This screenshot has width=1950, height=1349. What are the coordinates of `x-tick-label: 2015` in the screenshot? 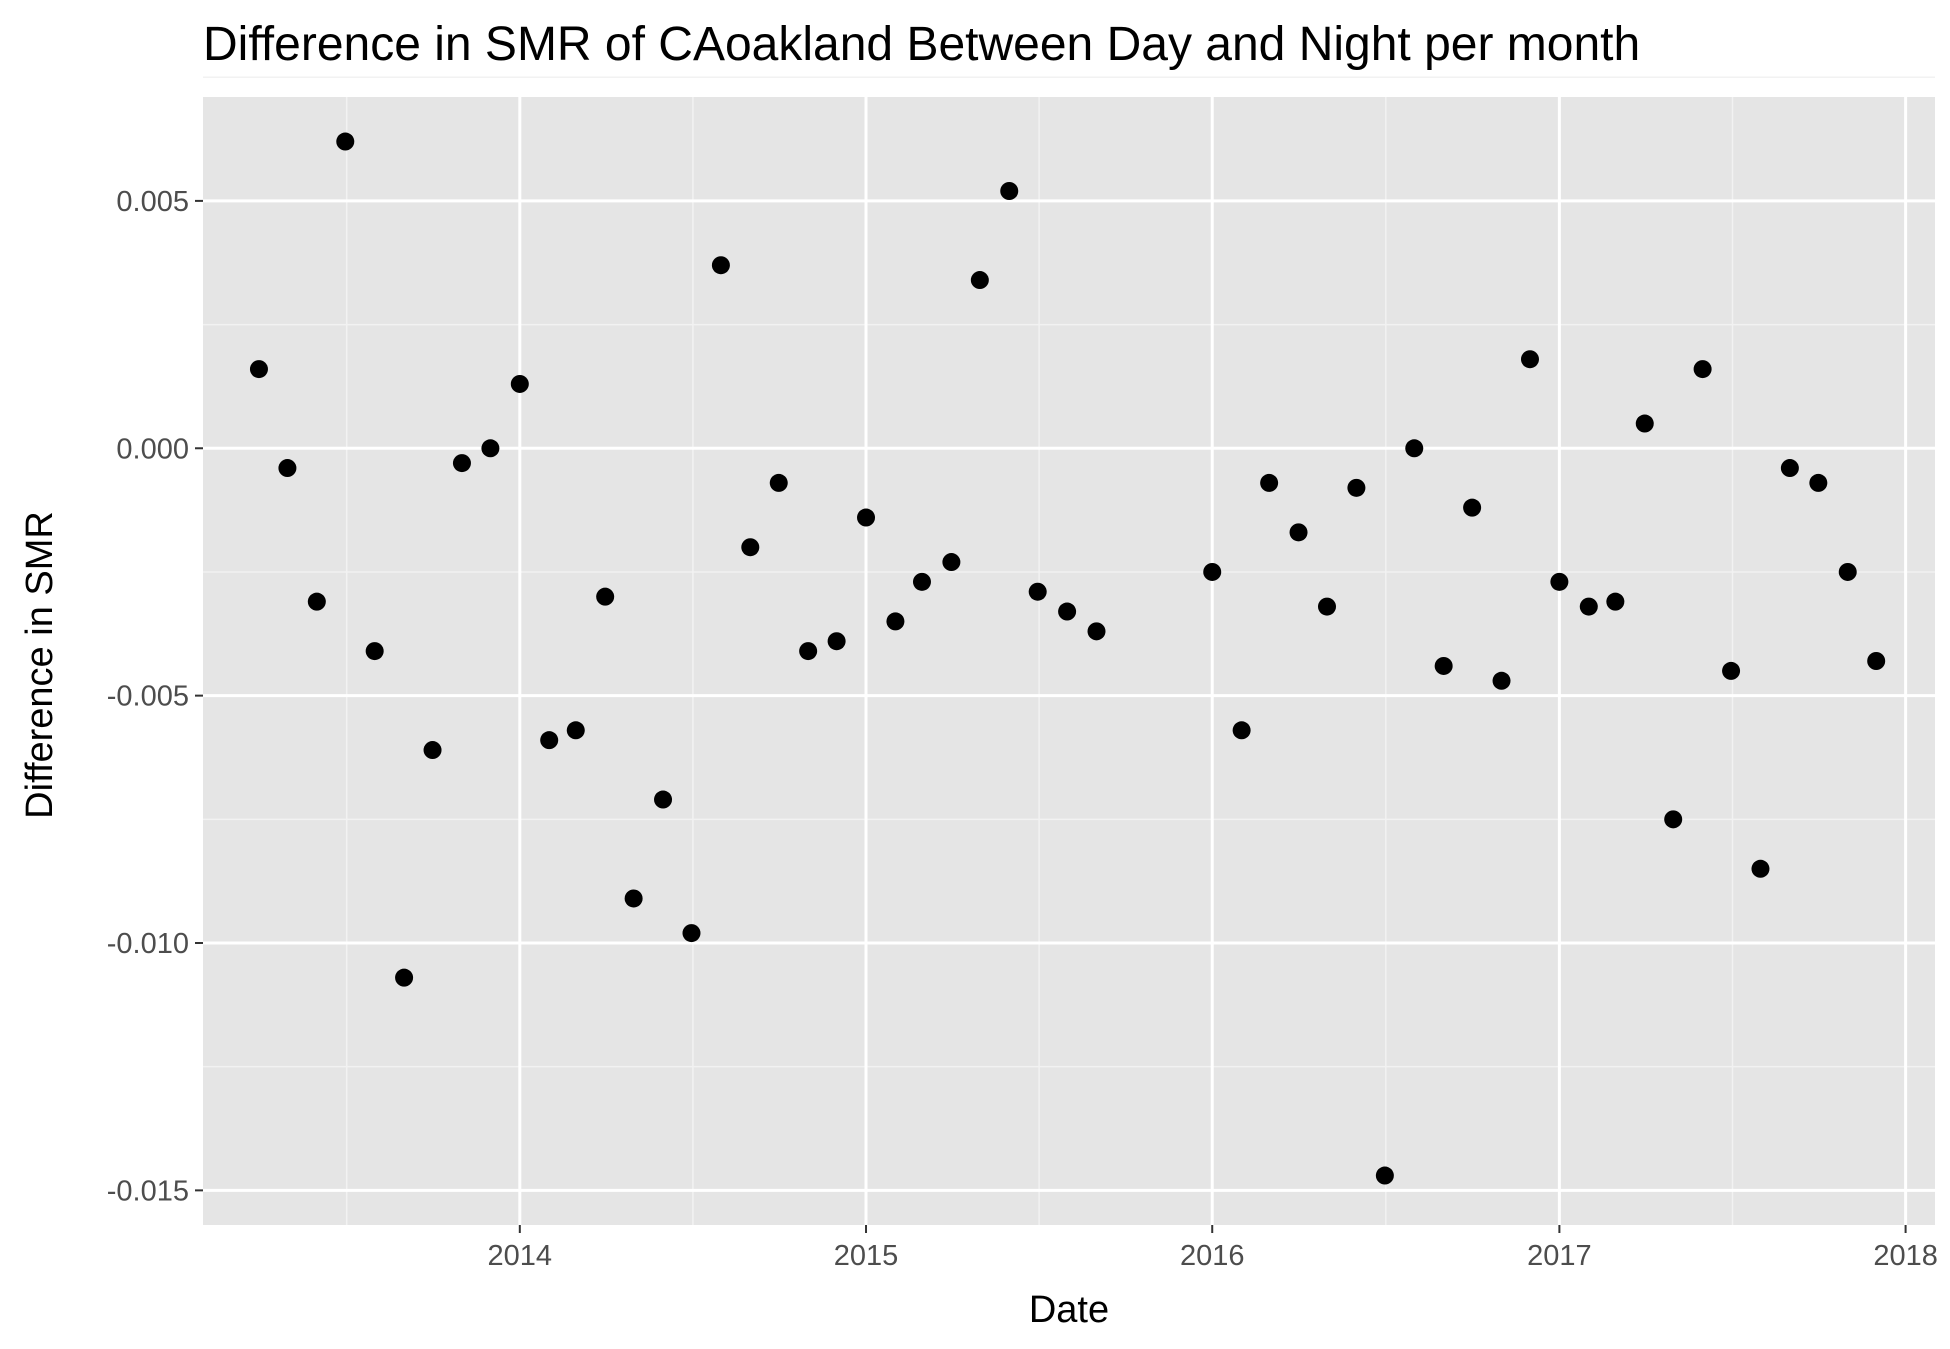 It's located at (866, 1256).